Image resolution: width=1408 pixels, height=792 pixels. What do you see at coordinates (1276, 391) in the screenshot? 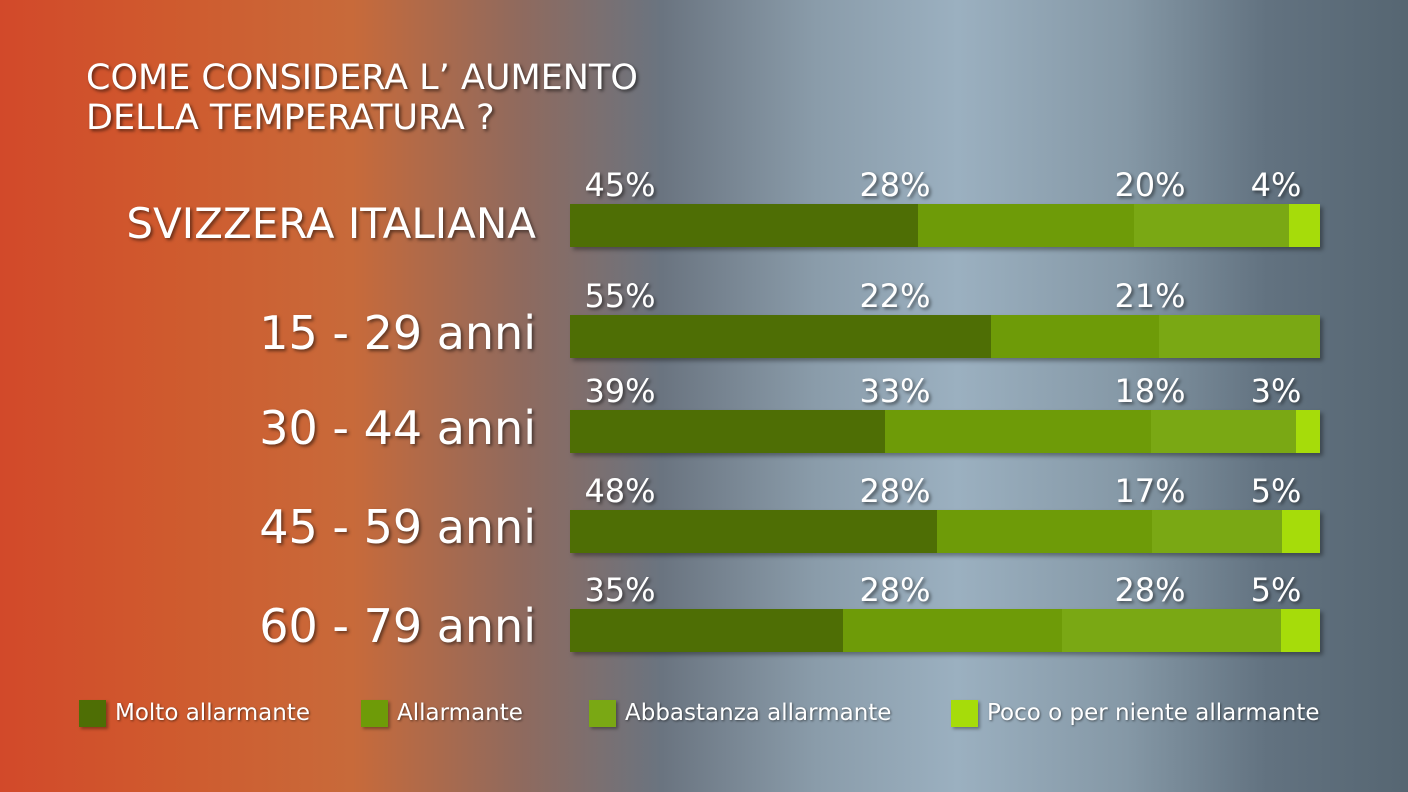
I see `data-label: 3%` at bounding box center [1276, 391].